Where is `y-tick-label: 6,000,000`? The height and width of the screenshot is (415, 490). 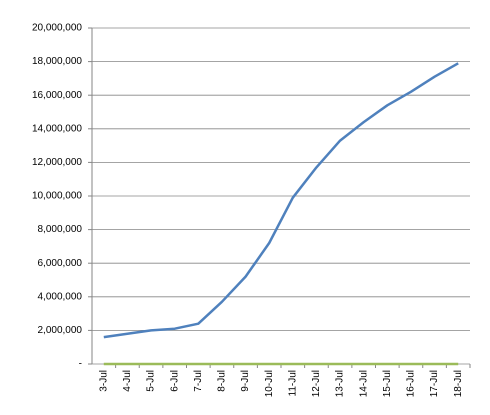 y-tick-label: 6,000,000 is located at coordinates (60, 263).